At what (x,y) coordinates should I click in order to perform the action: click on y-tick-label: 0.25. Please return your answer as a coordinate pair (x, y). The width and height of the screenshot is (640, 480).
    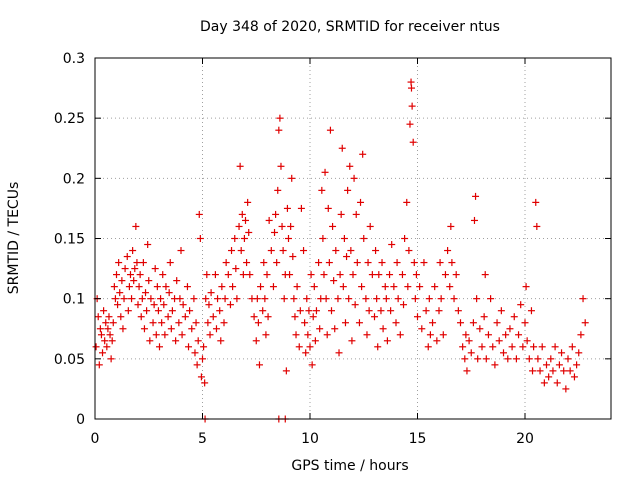
    Looking at the image, I should click on (69, 119).